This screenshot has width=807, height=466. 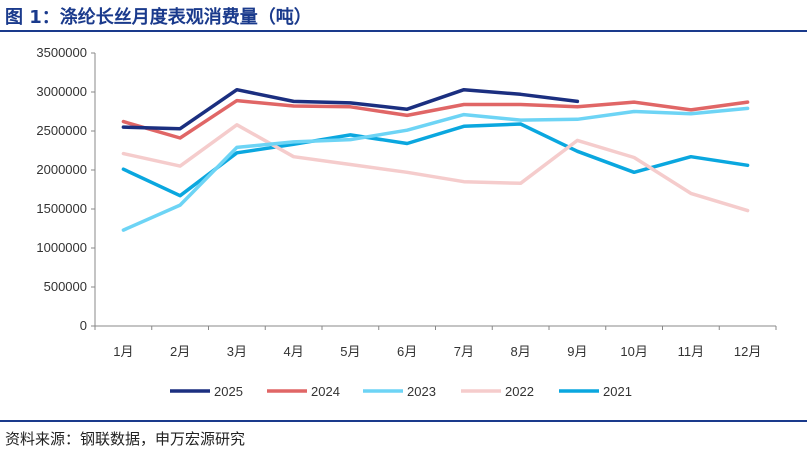 What do you see at coordinates (65, 286) in the screenshot?
I see `y-tick-label: 500000` at bounding box center [65, 286].